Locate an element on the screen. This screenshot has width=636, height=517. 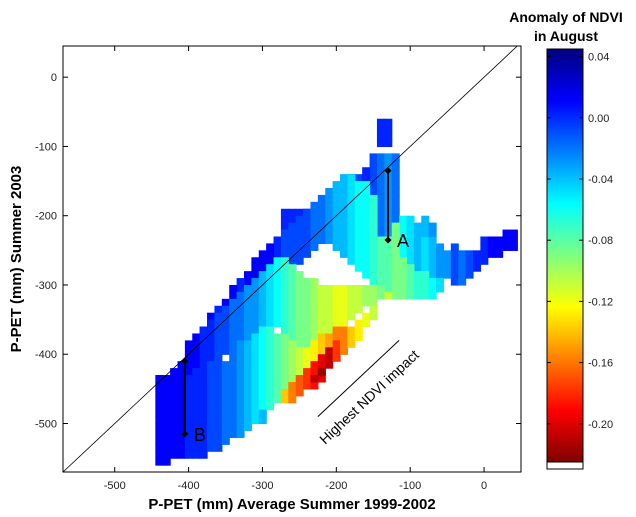
annotation-label-b: B is located at coordinates (200, 435).